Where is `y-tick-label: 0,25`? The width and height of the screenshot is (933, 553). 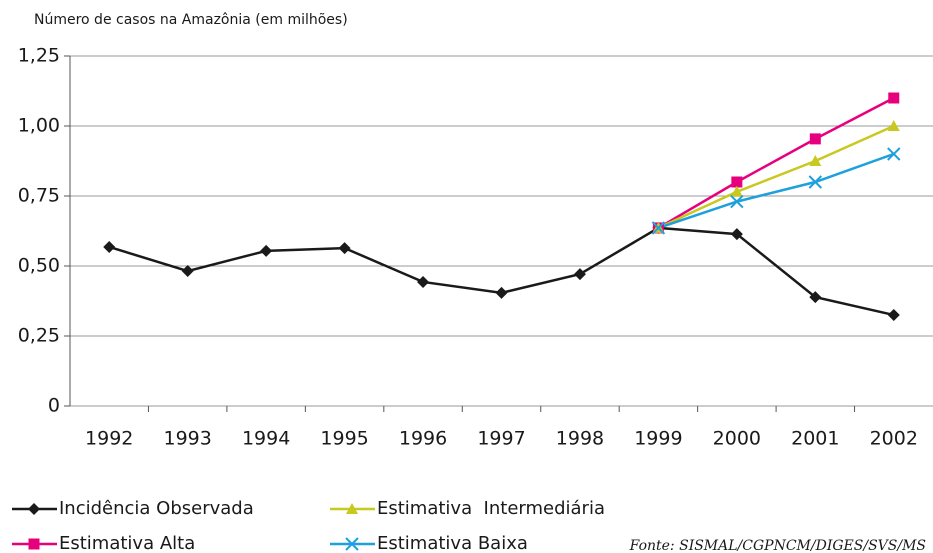
y-tick-label: 0,25 is located at coordinates (39, 336).